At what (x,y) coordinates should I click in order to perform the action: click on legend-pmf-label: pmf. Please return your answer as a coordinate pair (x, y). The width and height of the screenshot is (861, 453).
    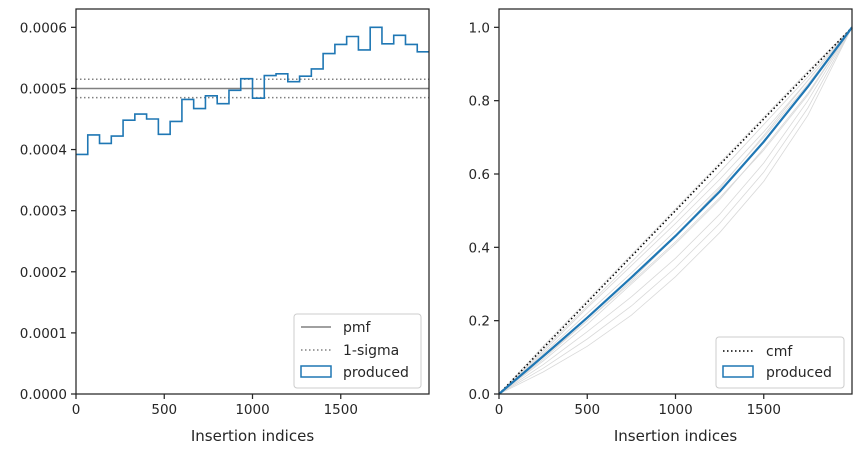
    Looking at the image, I should click on (357, 328).